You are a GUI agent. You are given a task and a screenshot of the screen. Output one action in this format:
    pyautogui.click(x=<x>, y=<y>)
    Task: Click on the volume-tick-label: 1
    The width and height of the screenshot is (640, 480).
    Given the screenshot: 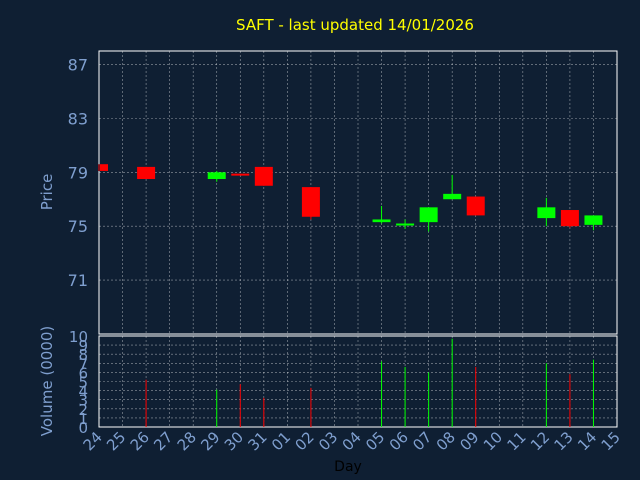 What is the action you would take?
    pyautogui.click(x=83, y=419)
    